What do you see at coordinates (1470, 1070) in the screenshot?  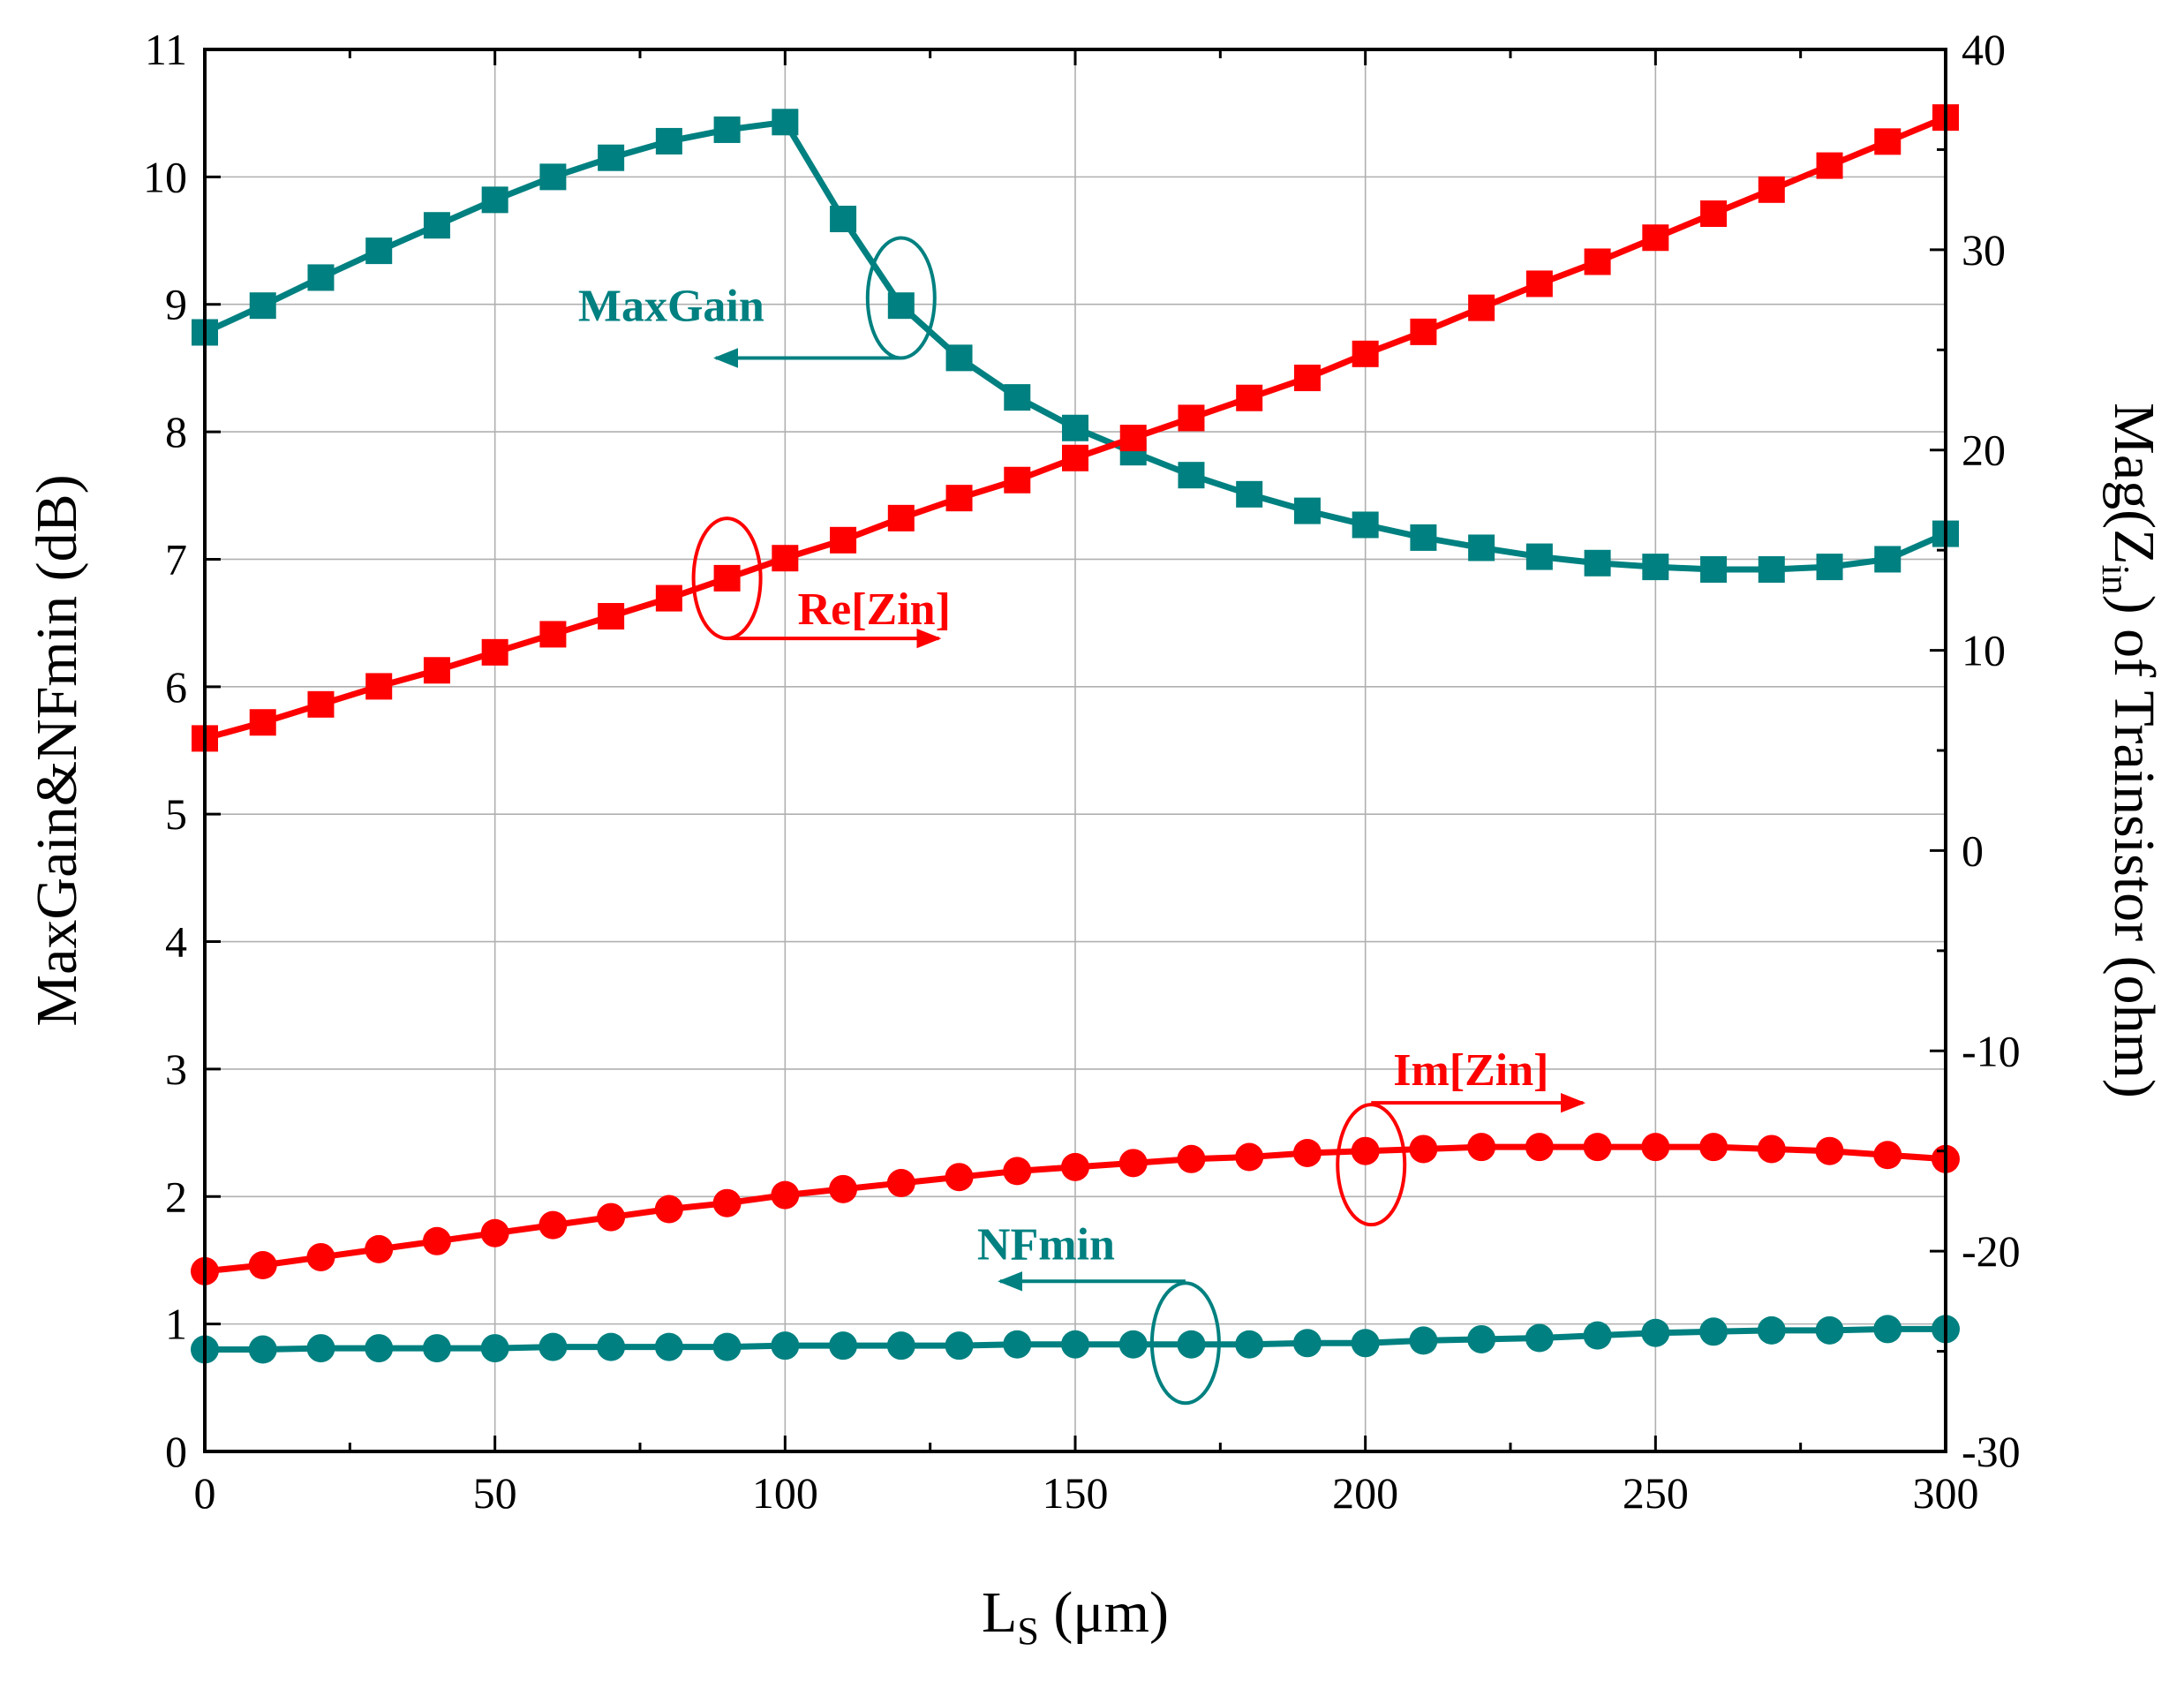 I see `annotation-label: Im[Zin]` at bounding box center [1470, 1070].